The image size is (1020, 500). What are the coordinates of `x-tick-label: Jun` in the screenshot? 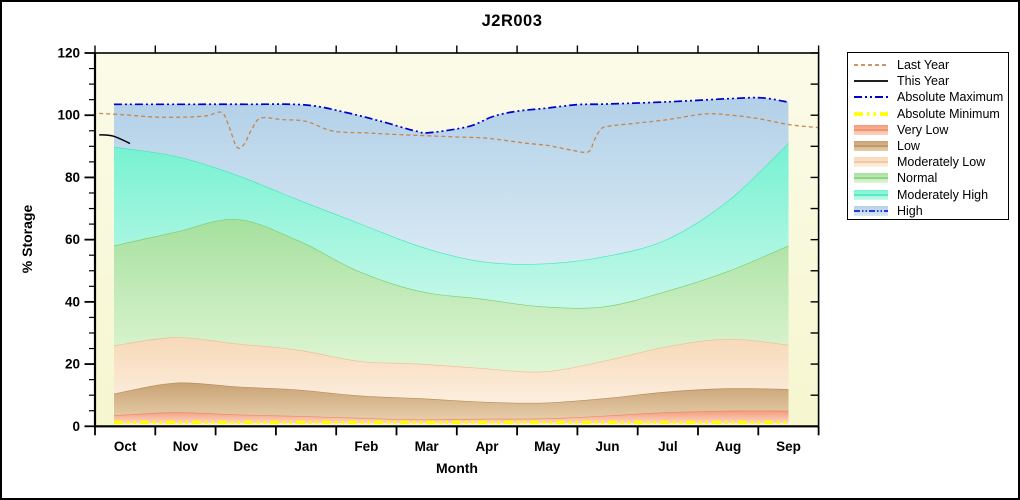 It's located at (608, 446).